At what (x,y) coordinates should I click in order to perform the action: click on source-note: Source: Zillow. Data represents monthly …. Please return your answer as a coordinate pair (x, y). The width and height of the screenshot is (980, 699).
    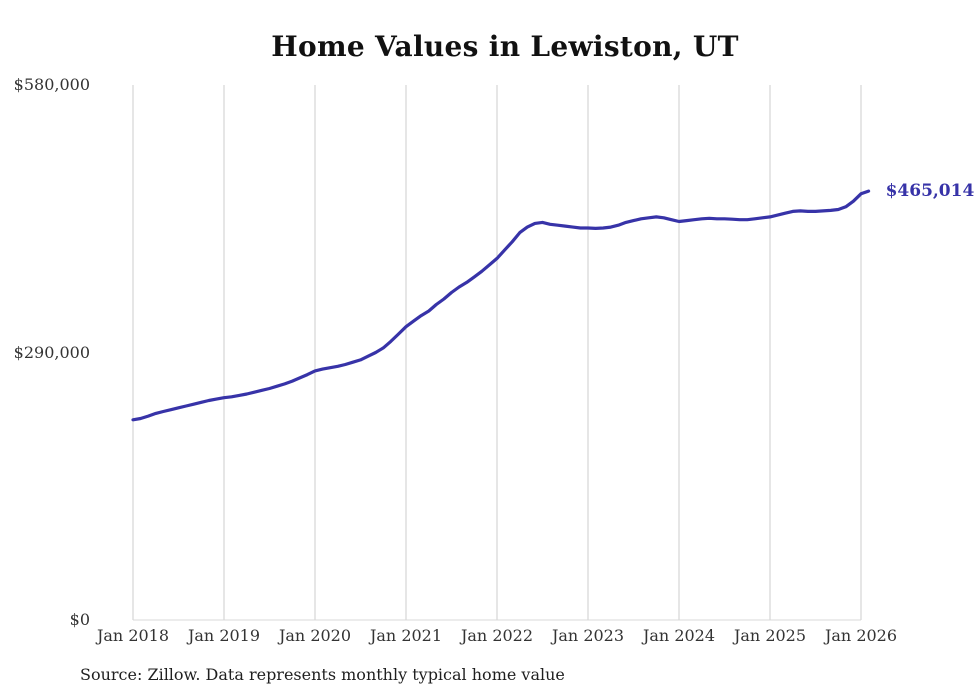
    Looking at the image, I should click on (322, 674).